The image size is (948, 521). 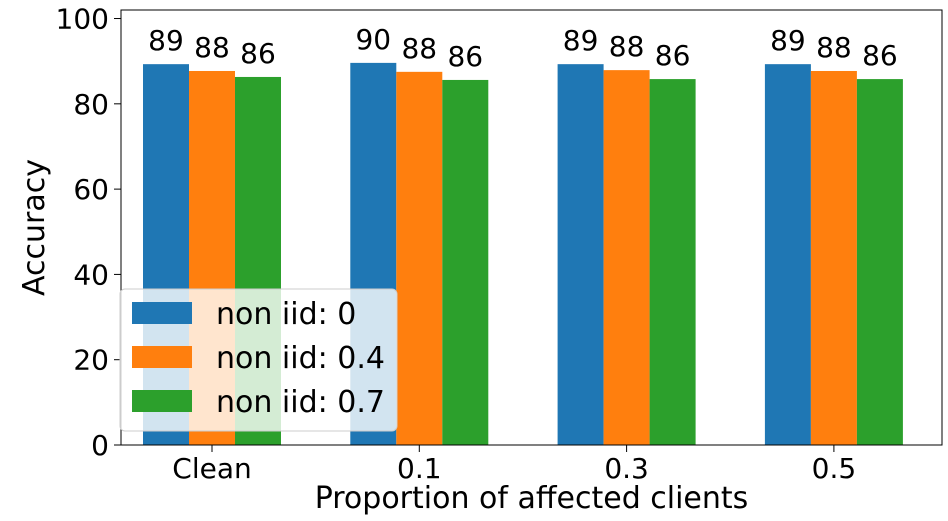 What do you see at coordinates (626, 468) in the screenshot?
I see `x-tick-label-2: 0.3` at bounding box center [626, 468].